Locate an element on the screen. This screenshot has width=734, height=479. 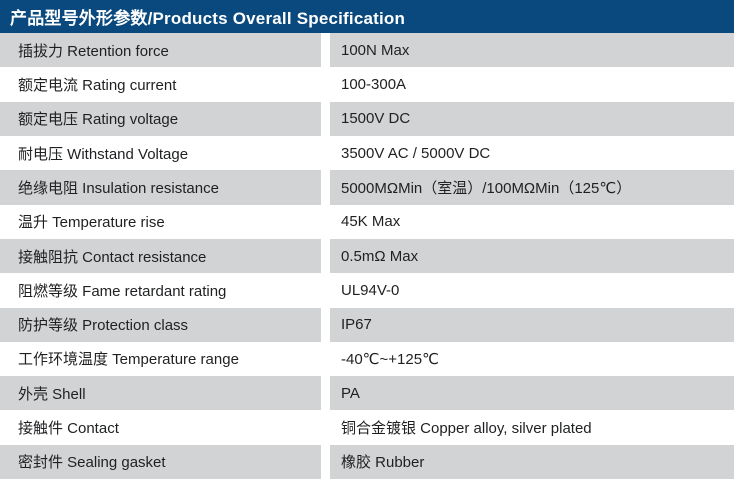
row-parameter-value: UL94V-0 is located at coordinates (532, 290).